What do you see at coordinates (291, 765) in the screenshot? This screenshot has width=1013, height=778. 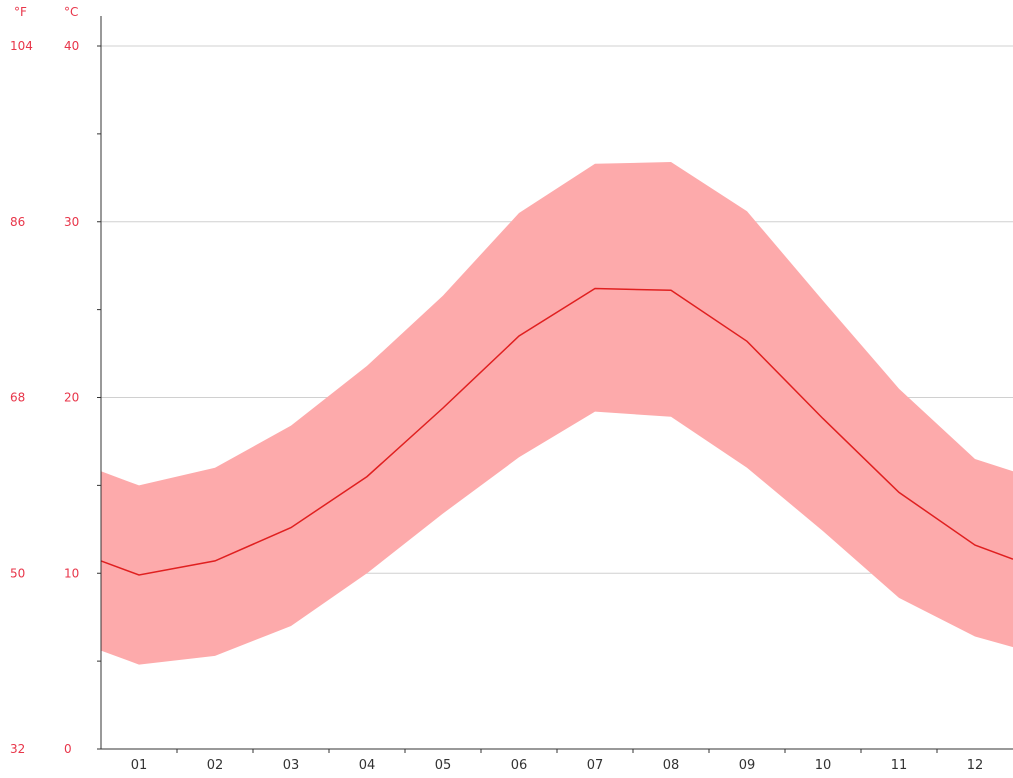 I see `x-tick-label: 03` at bounding box center [291, 765].